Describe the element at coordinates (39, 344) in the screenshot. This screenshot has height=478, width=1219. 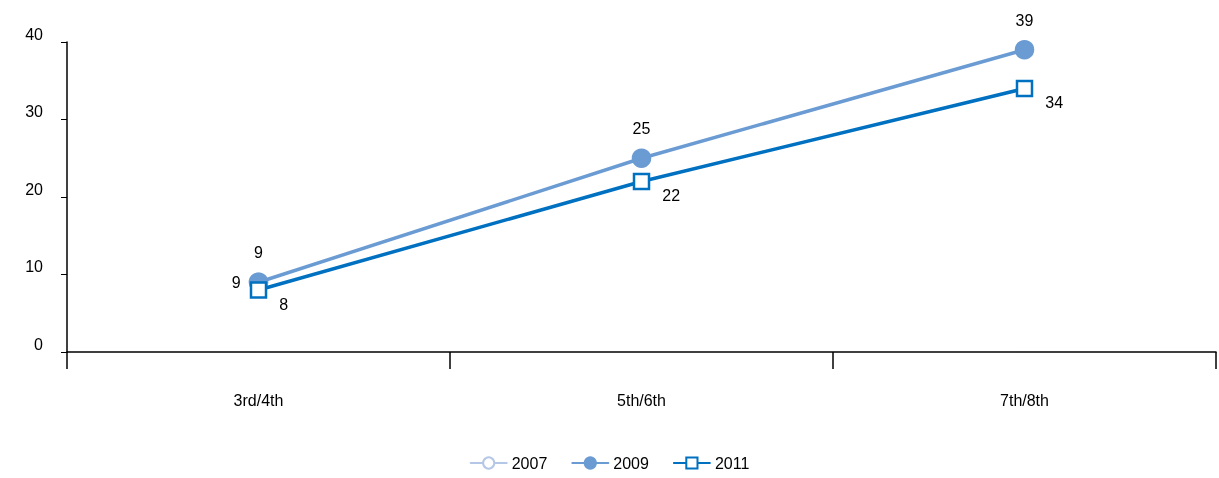
I see `y-tick-label: 0` at that location.